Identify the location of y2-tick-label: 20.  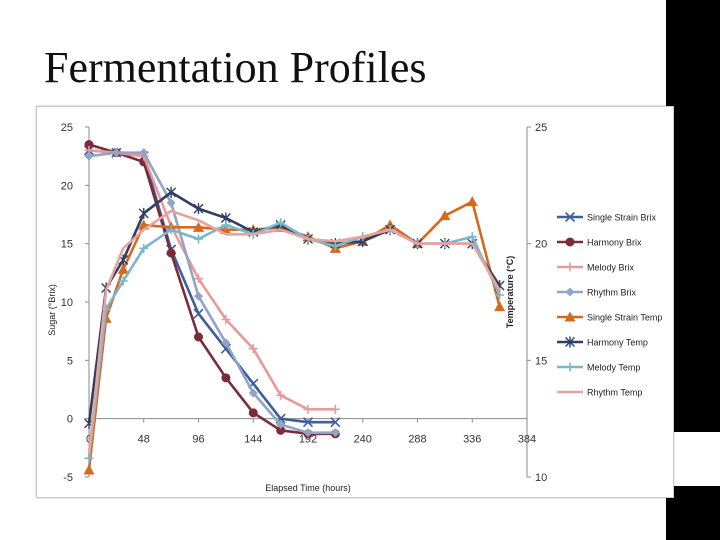
(541, 245).